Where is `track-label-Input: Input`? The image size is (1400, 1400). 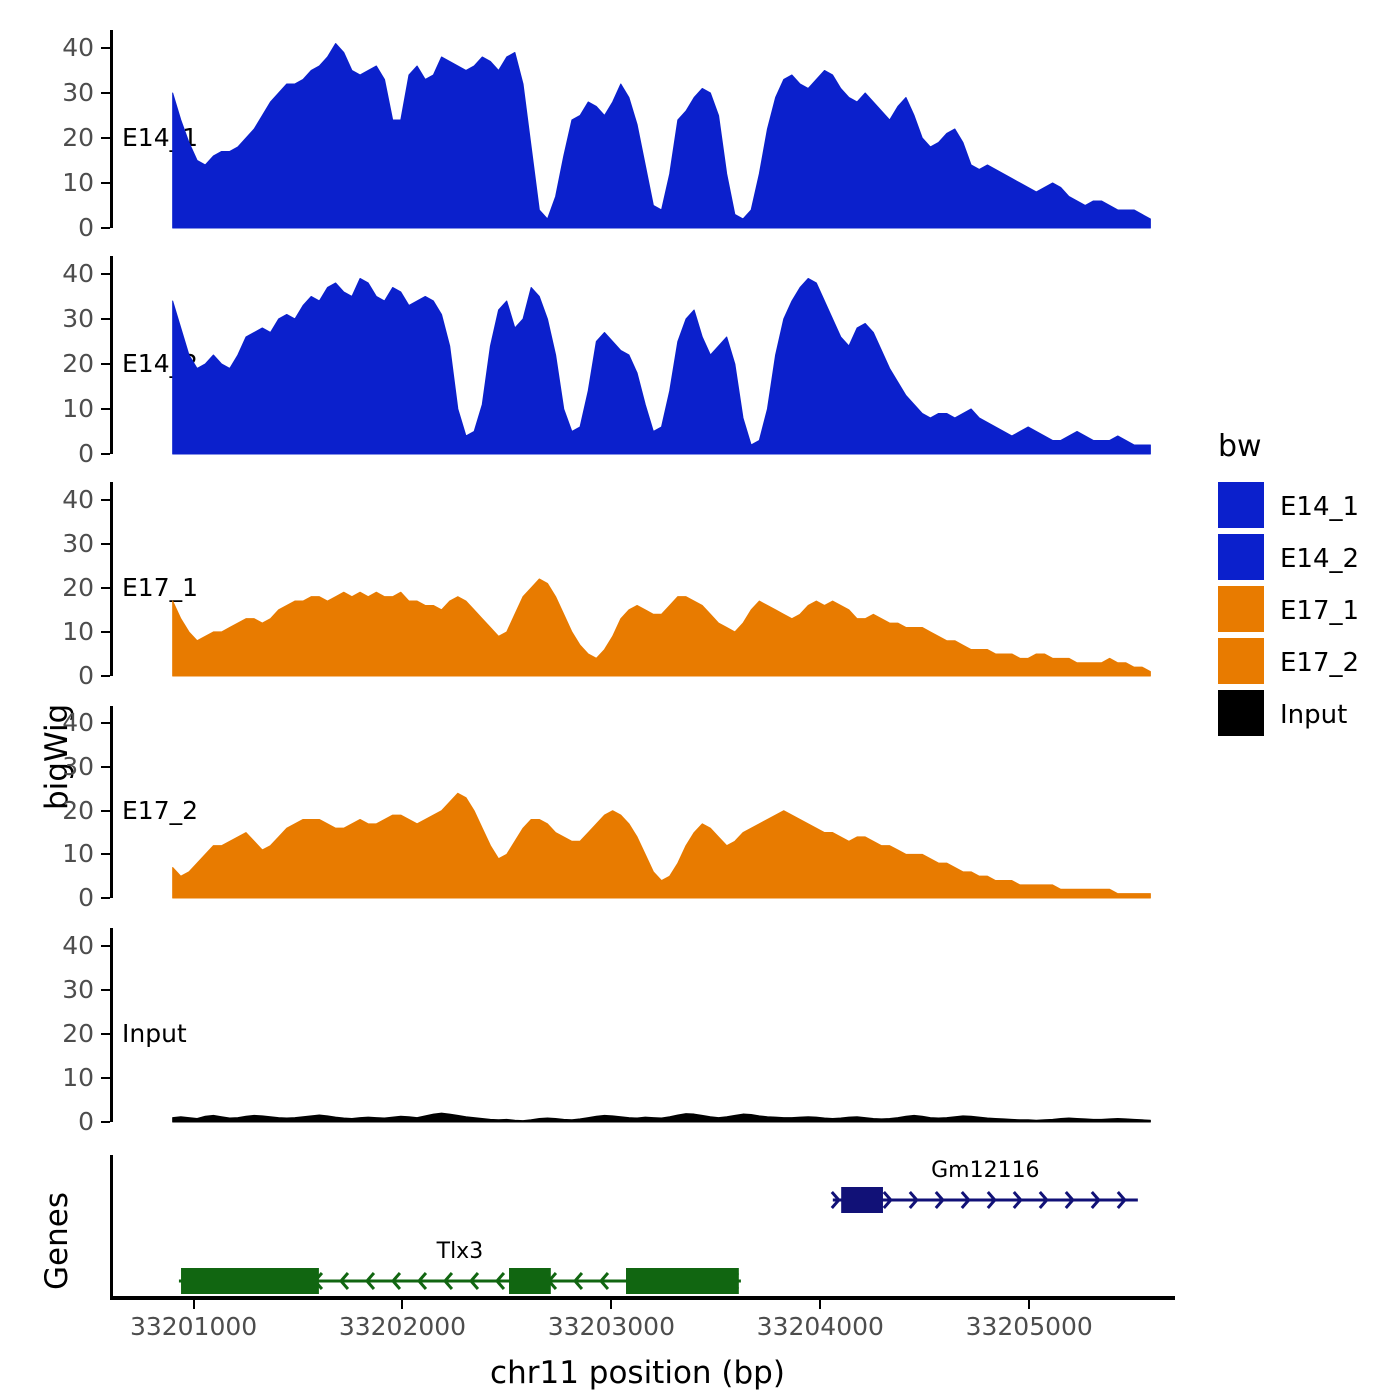 track-label-Input: Input is located at coordinates (154, 1033).